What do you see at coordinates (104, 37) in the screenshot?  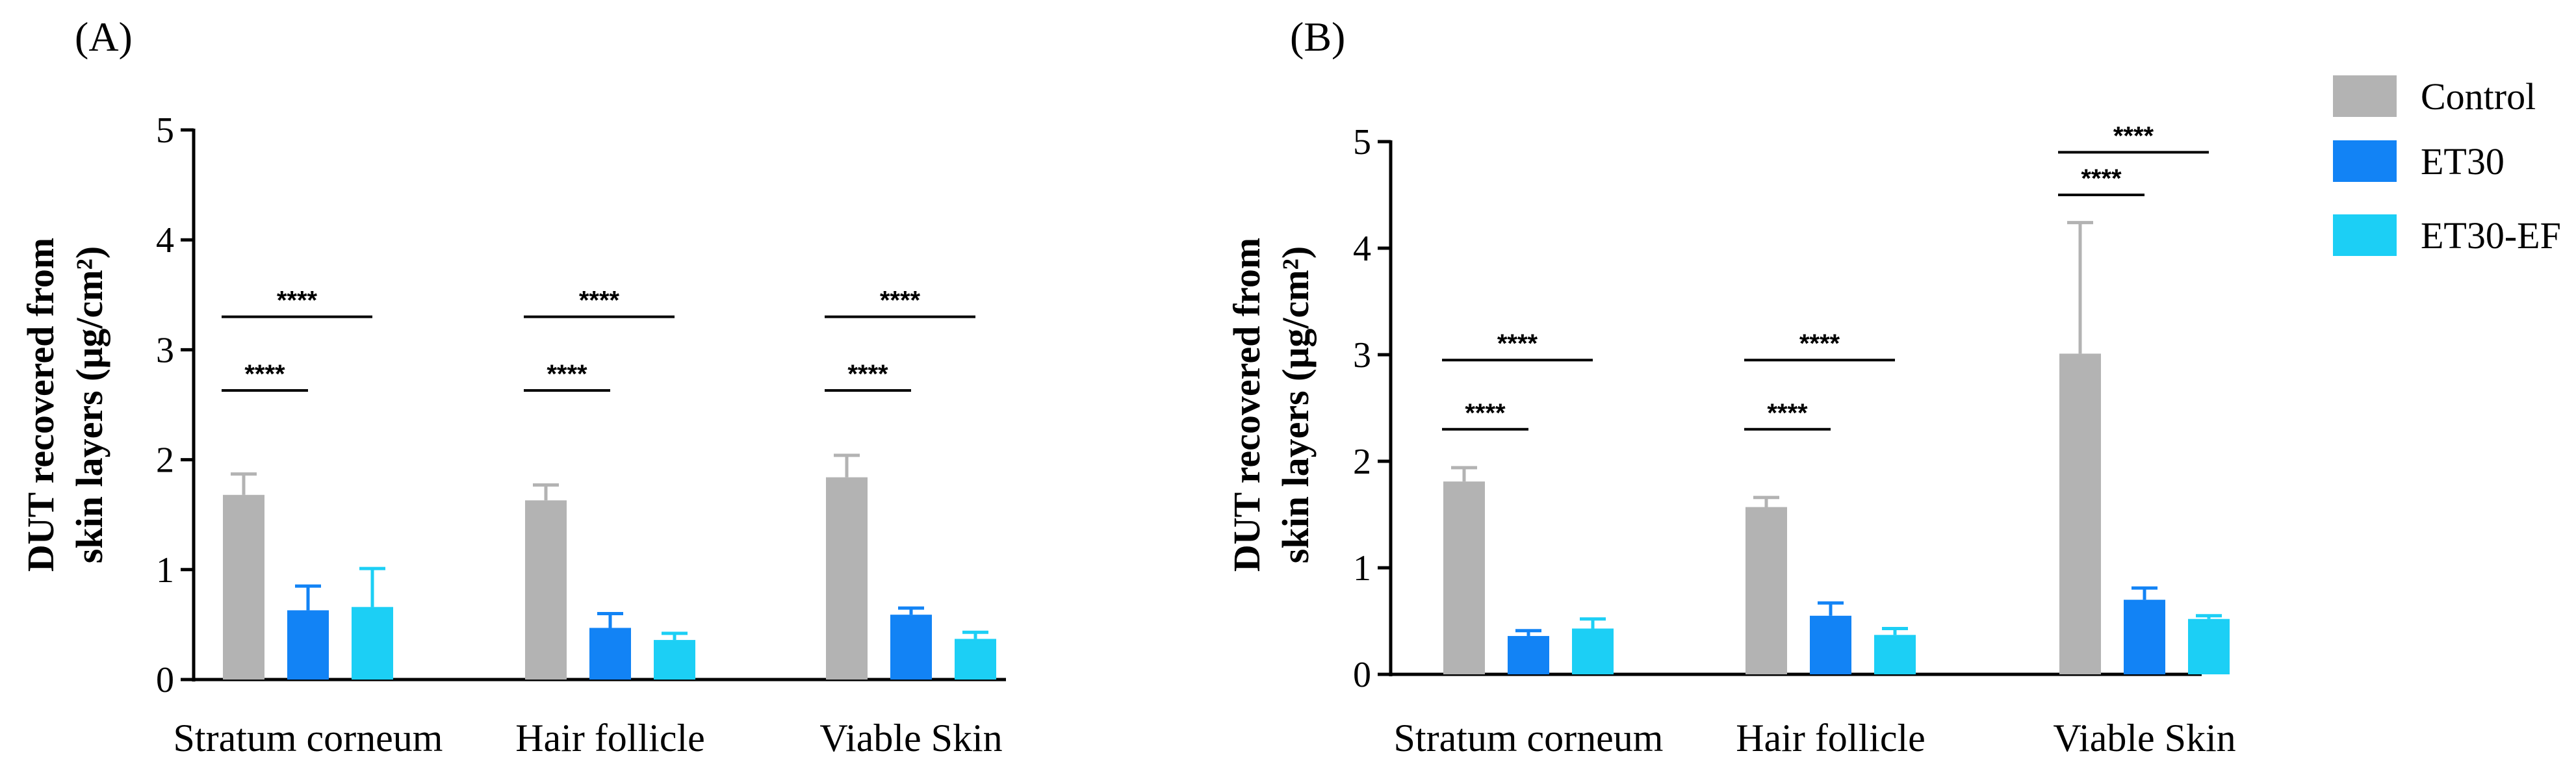 I see `panel-label: (A)` at bounding box center [104, 37].